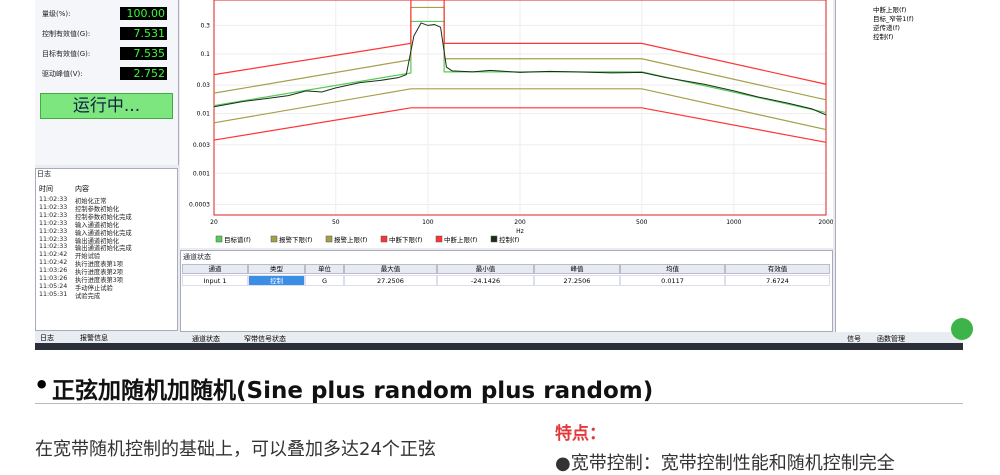 The width and height of the screenshot is (1000, 475). I want to click on log-cell: 执行进度表第2项, so click(99, 273).